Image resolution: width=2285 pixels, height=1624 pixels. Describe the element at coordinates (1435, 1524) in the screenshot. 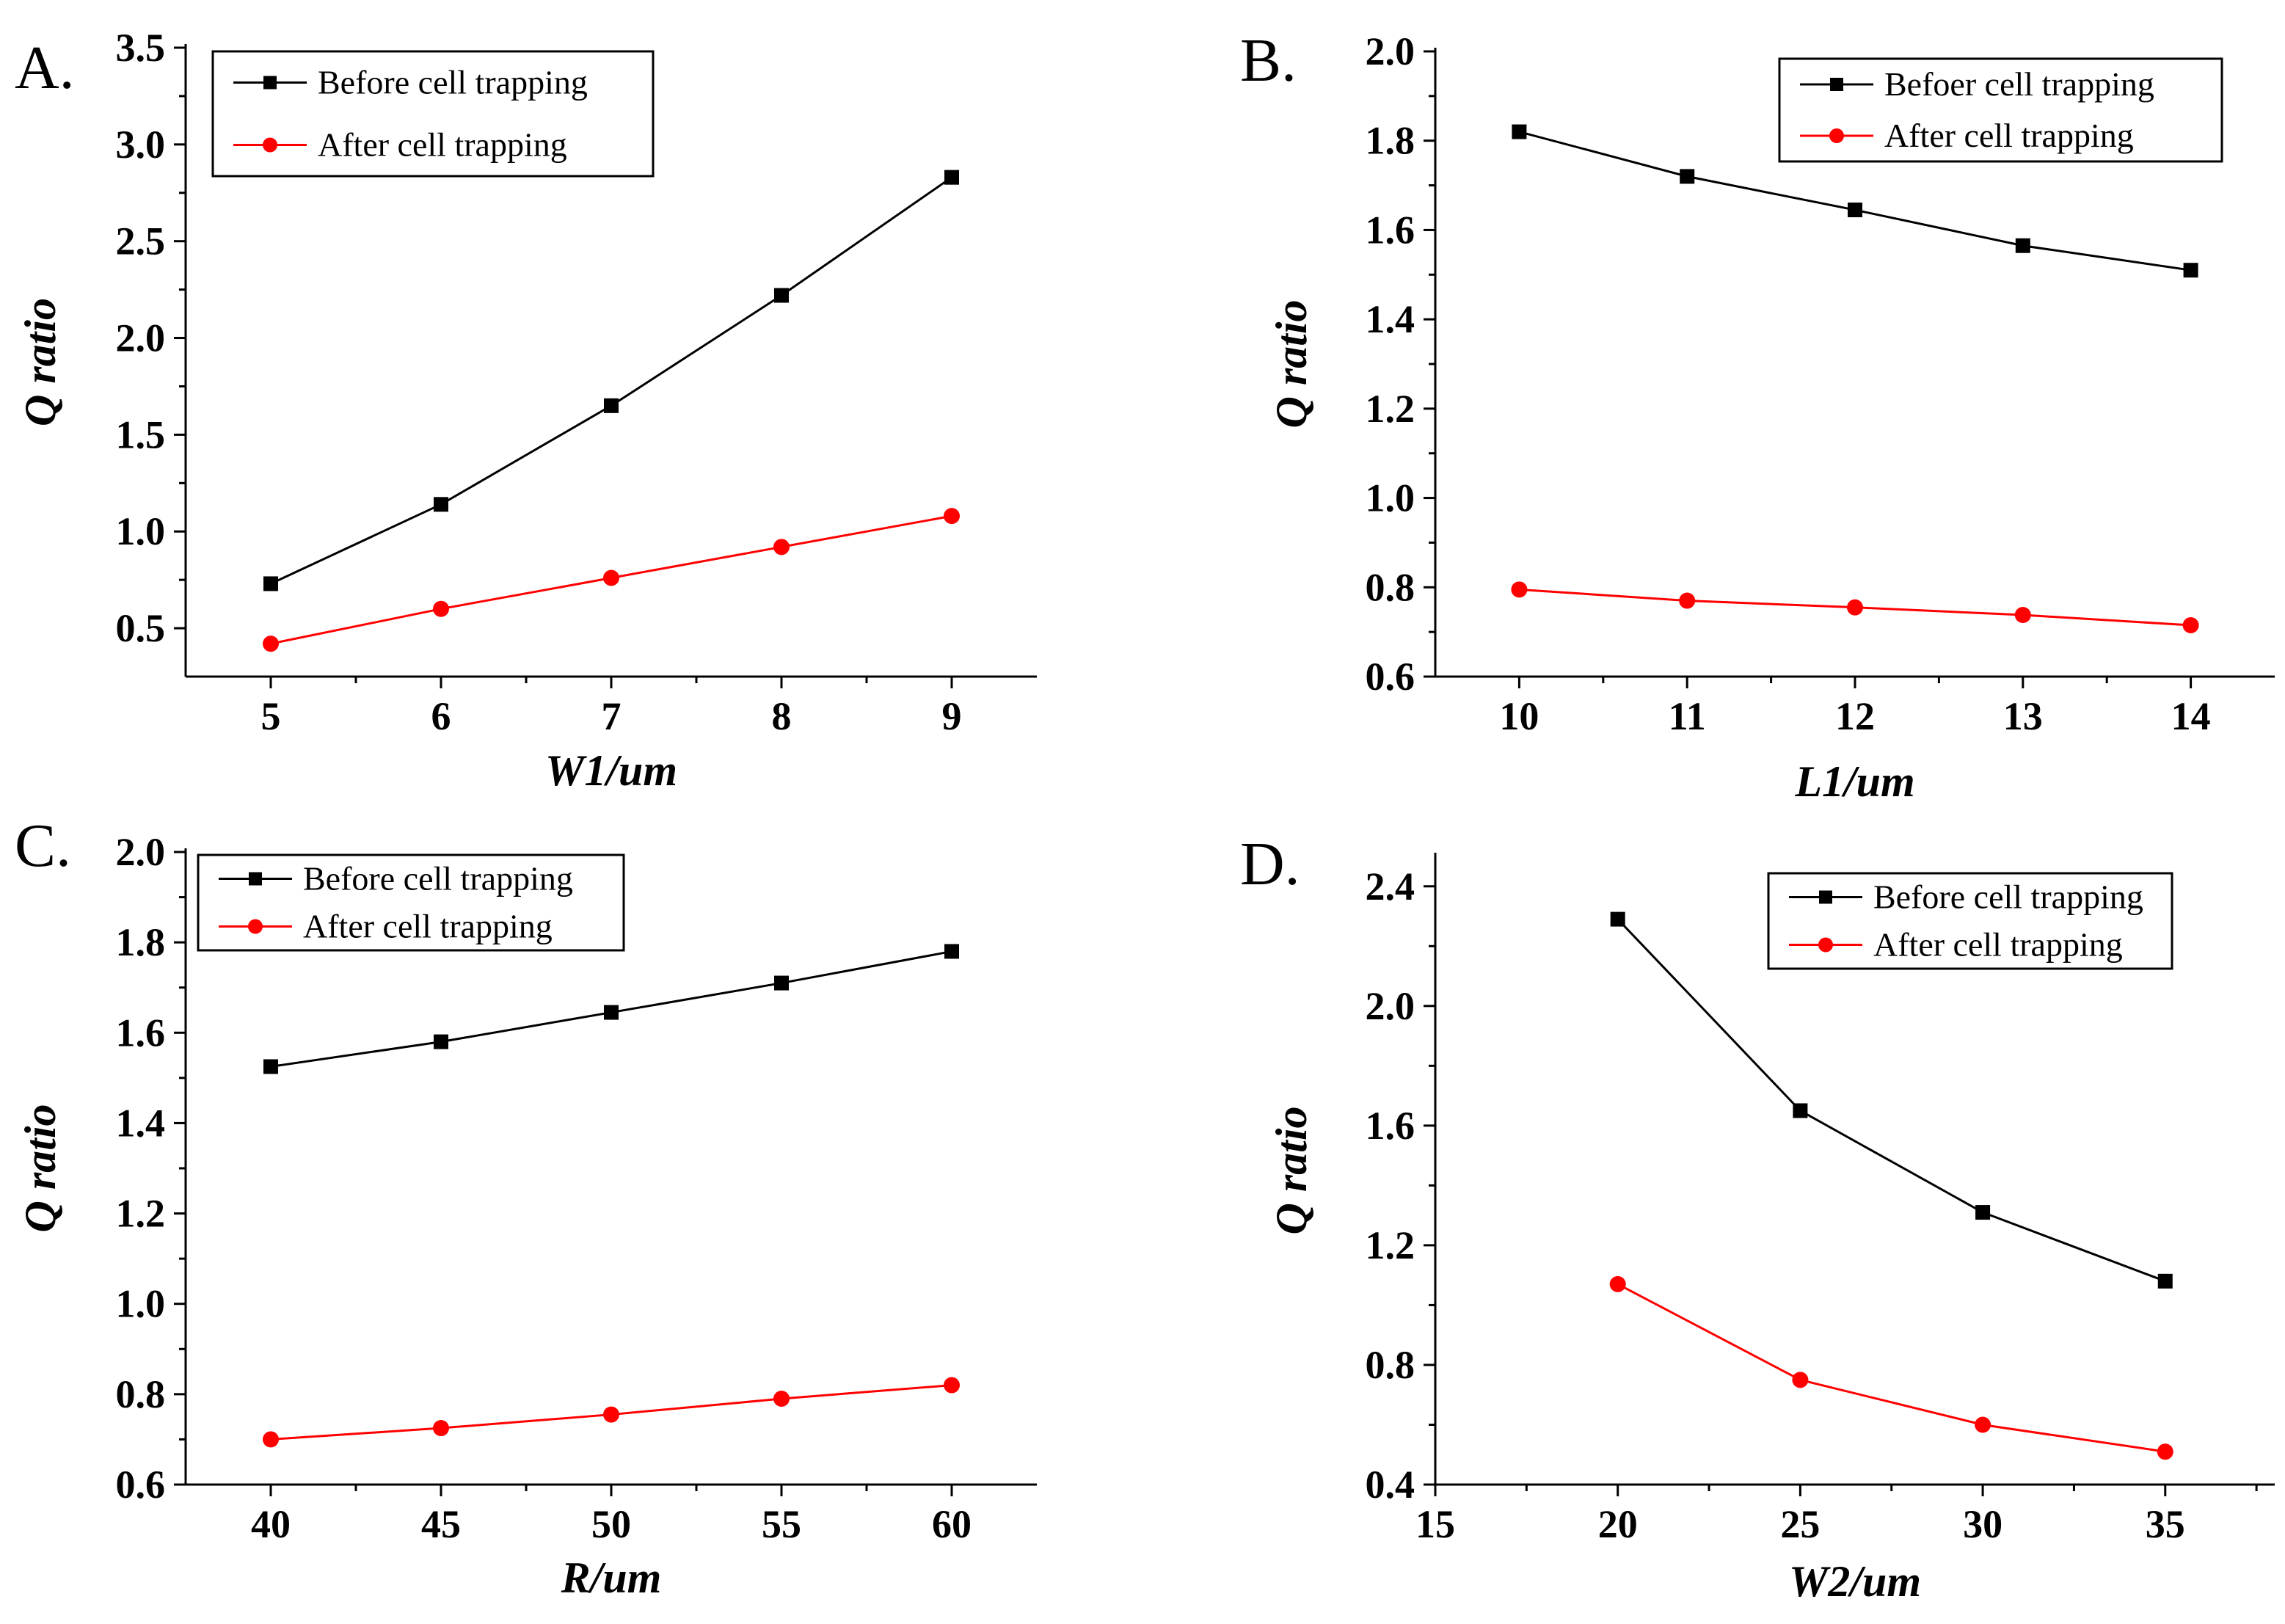

I see `x-tick-label: 15` at that location.